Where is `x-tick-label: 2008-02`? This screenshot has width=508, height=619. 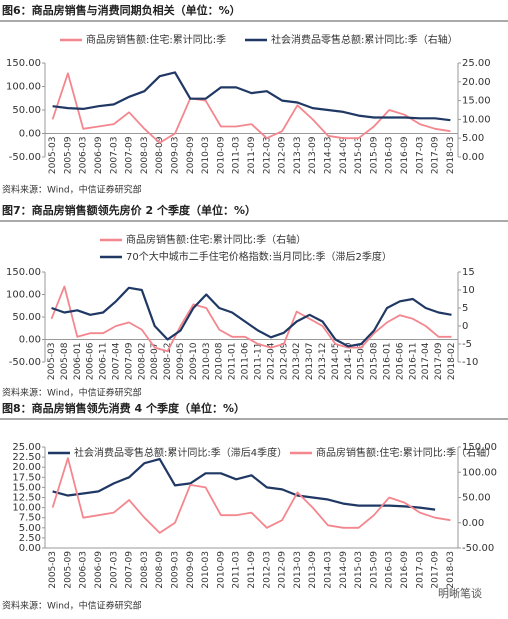 x-tick-label: 2008-02 is located at coordinates (142, 362).